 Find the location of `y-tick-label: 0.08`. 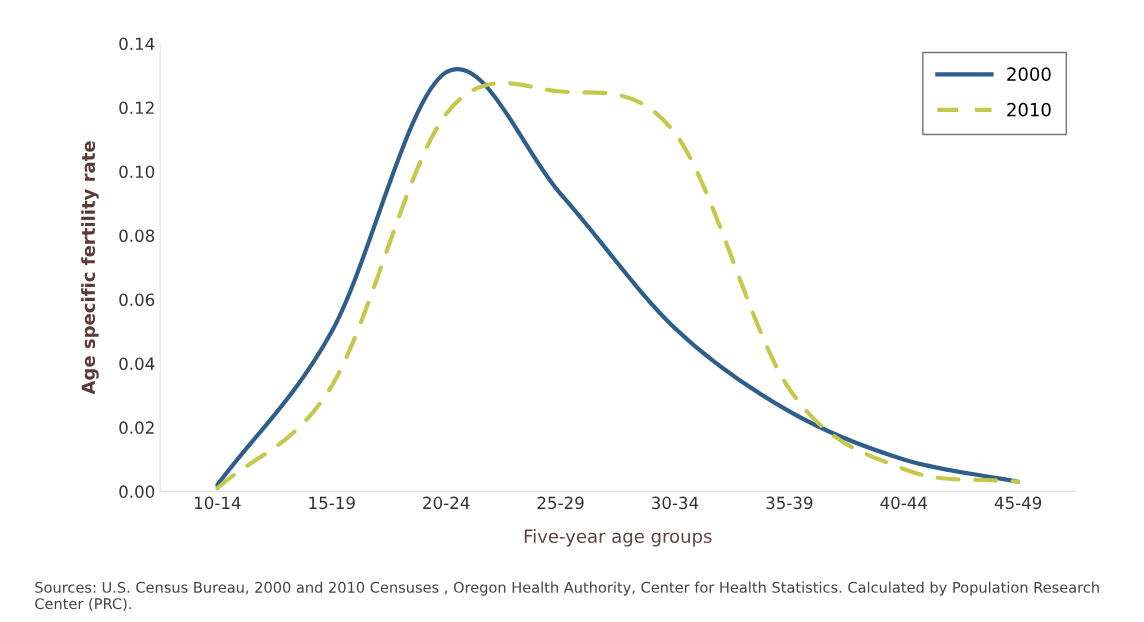

y-tick-label: 0.08 is located at coordinates (137, 236).